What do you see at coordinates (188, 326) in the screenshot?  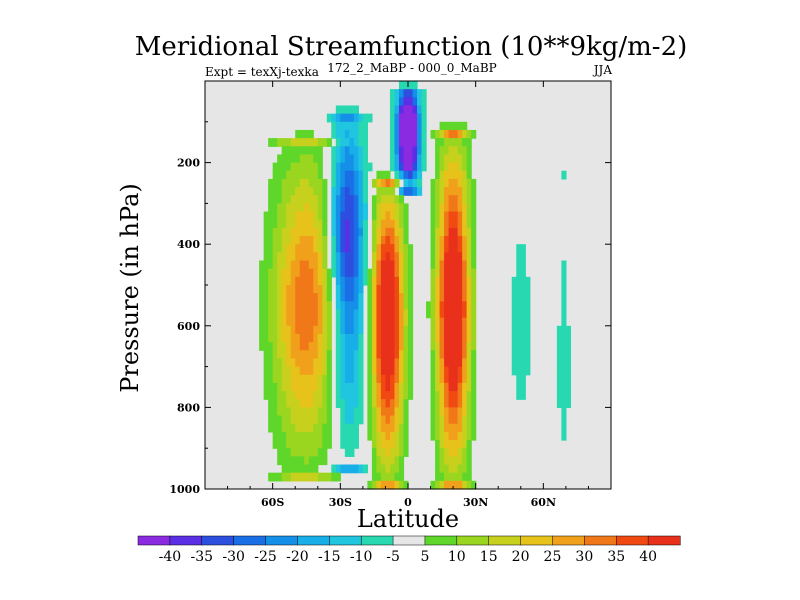 I see `y-tick-label: 600` at bounding box center [188, 326].